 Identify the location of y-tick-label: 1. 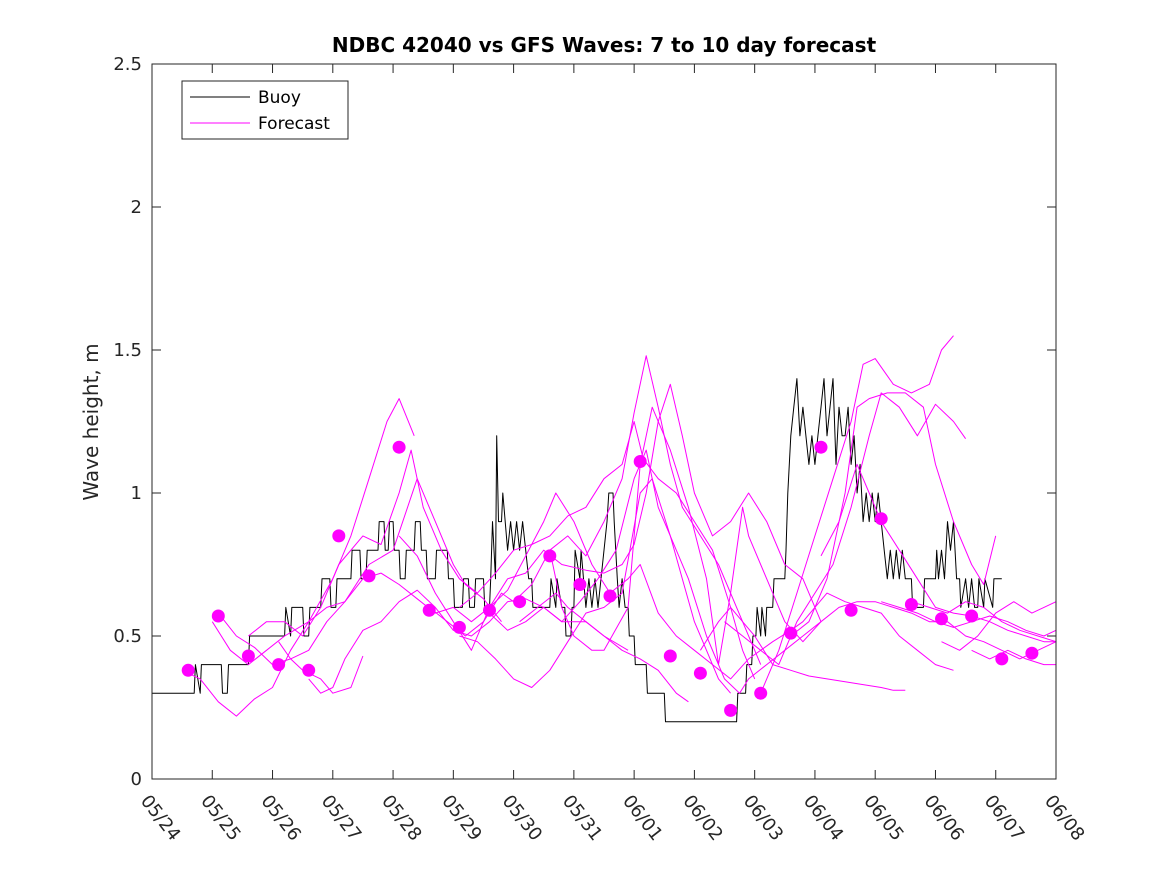
(136, 493).